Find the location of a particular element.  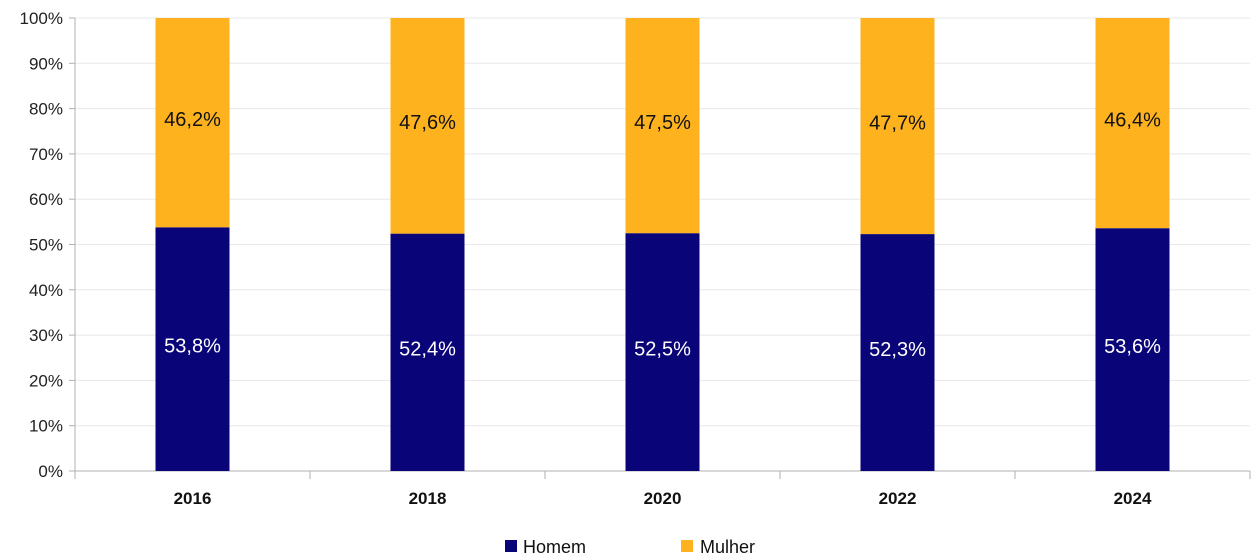

legend-swatch-mulher is located at coordinates (687, 546).